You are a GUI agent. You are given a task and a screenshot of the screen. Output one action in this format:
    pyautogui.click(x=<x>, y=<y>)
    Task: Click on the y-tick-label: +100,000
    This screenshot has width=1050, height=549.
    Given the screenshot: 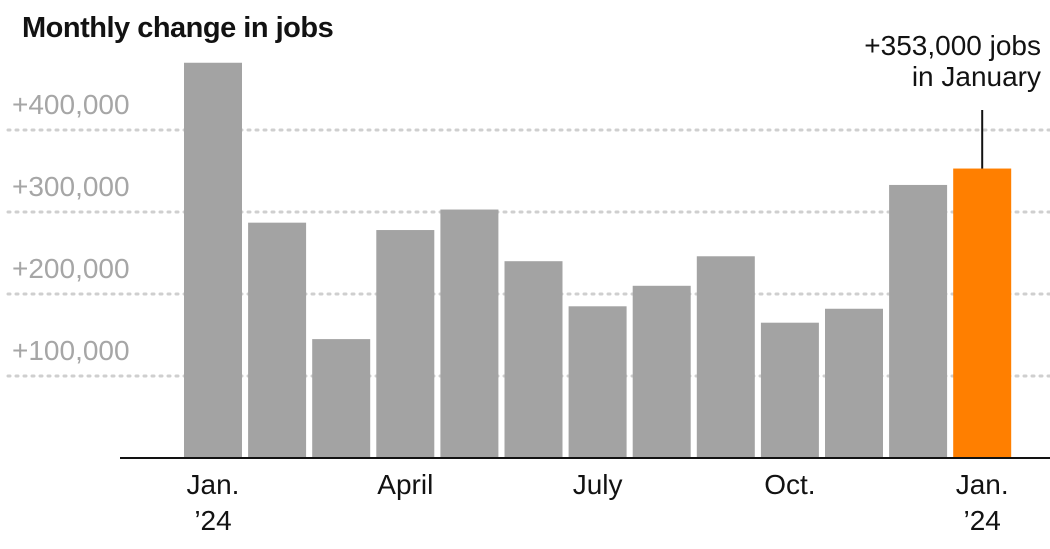 What is the action you would take?
    pyautogui.click(x=71, y=350)
    